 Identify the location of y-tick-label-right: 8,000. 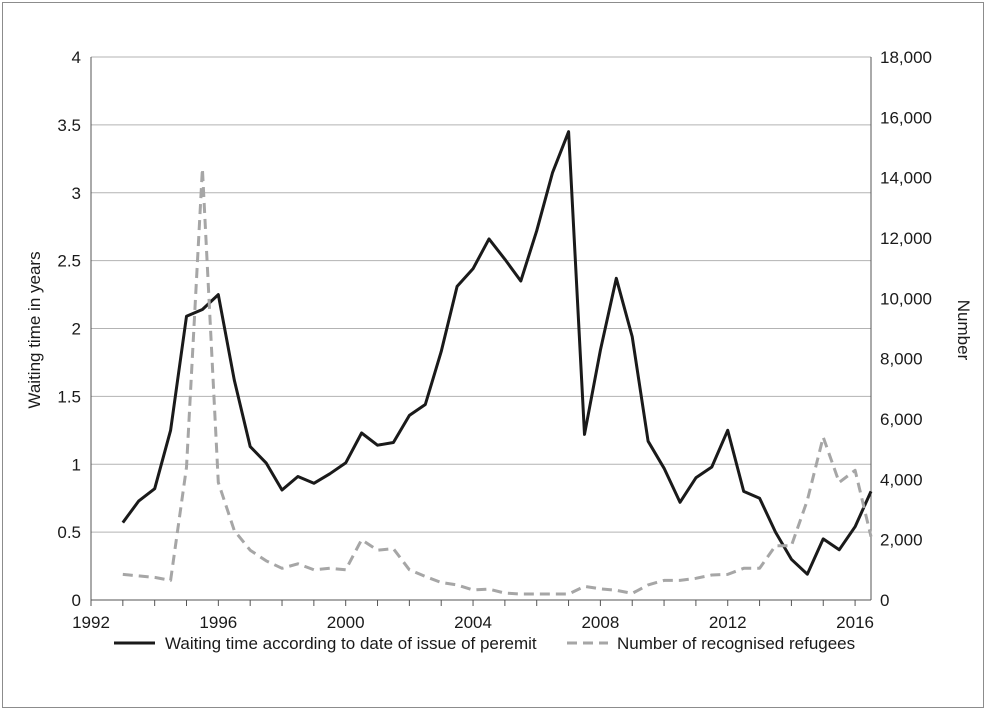
(901, 359).